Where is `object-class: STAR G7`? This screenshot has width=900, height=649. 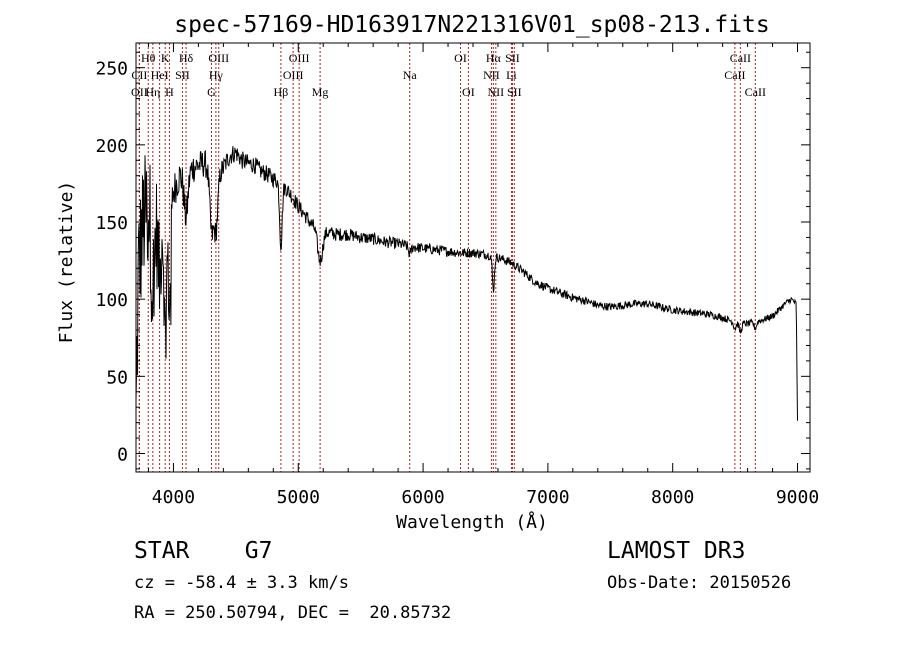 object-class: STAR G7 is located at coordinates (203, 551).